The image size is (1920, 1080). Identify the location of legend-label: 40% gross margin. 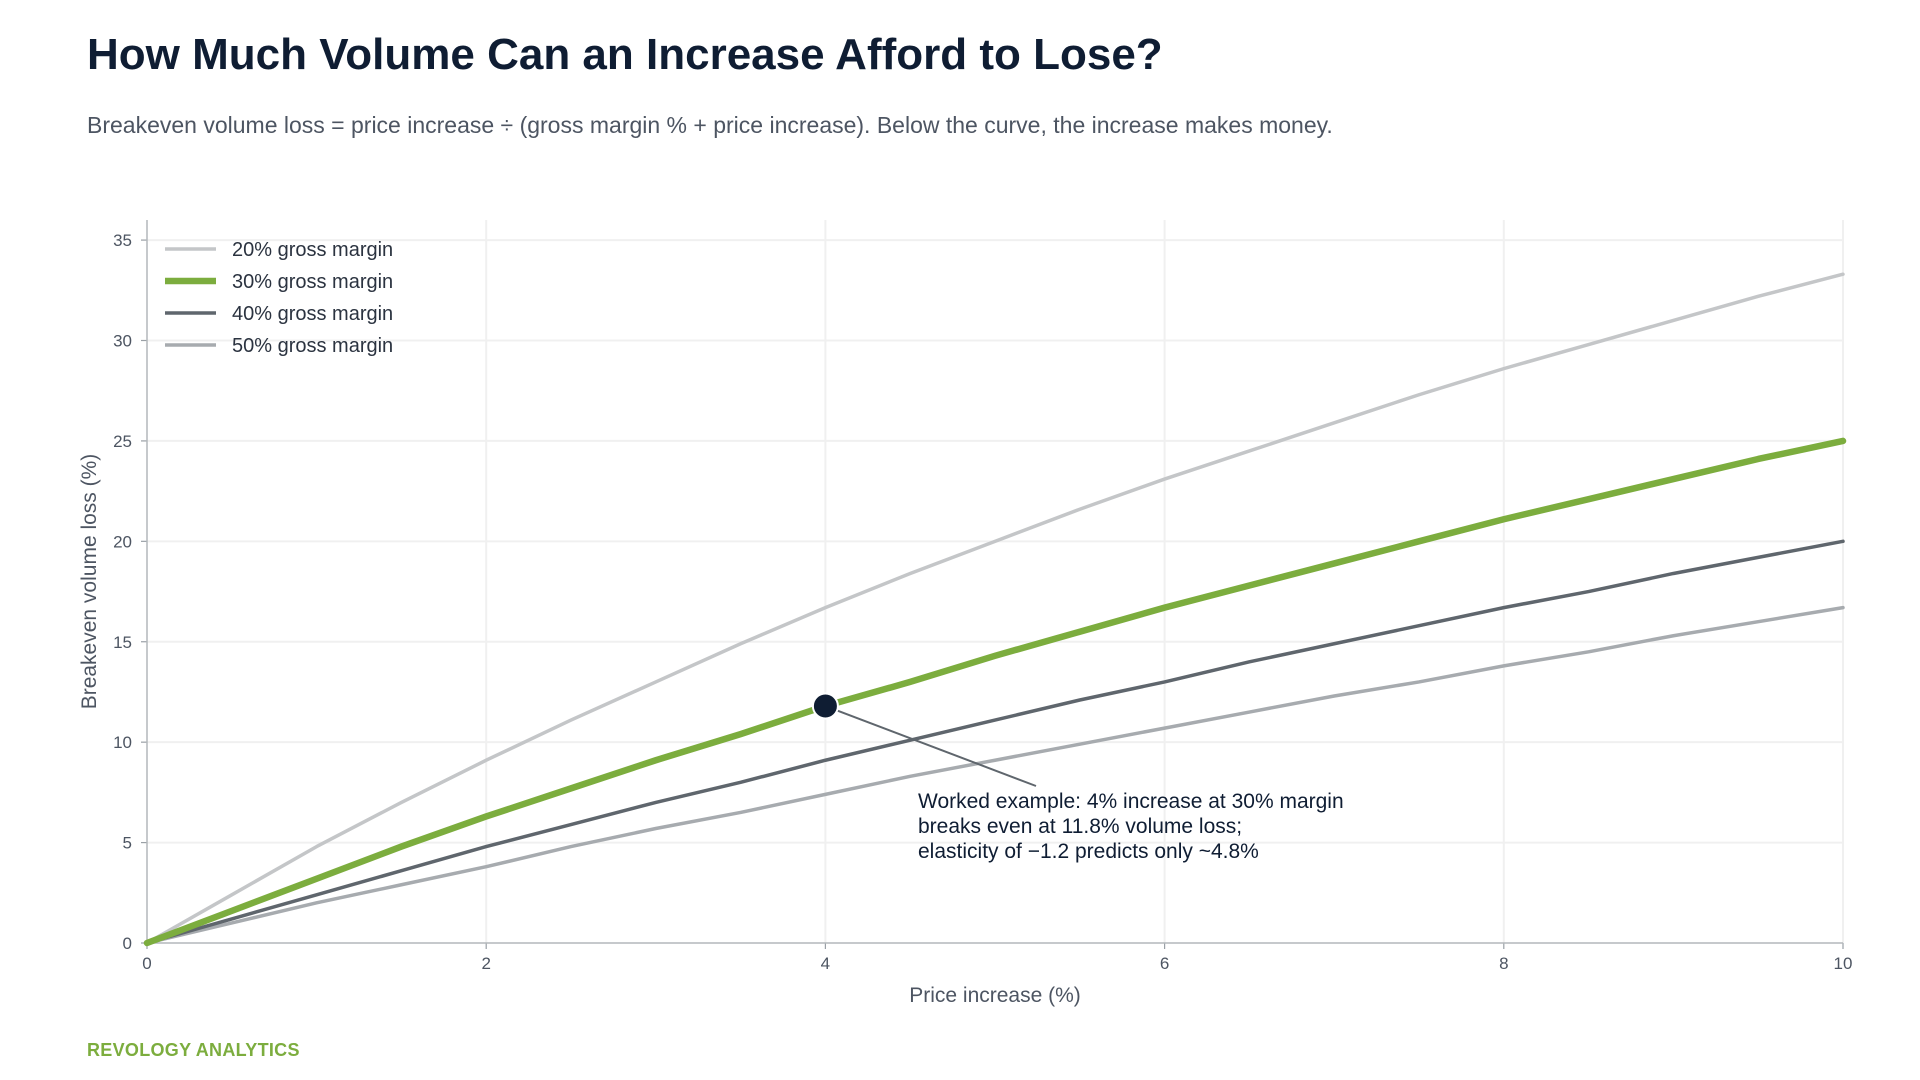
(312, 314).